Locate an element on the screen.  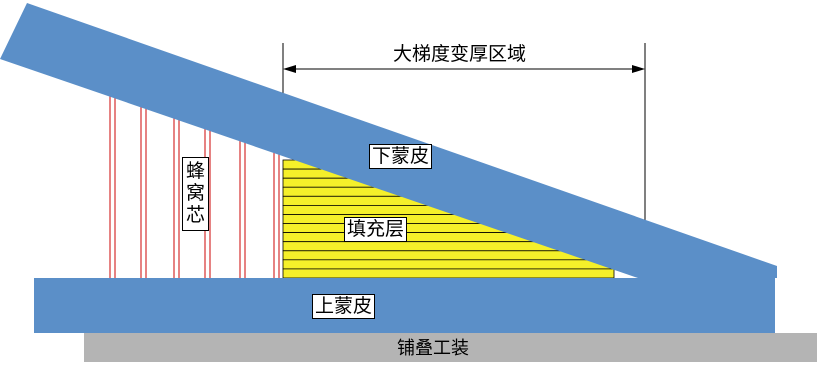
upper-skin is located at coordinates (404, 305).